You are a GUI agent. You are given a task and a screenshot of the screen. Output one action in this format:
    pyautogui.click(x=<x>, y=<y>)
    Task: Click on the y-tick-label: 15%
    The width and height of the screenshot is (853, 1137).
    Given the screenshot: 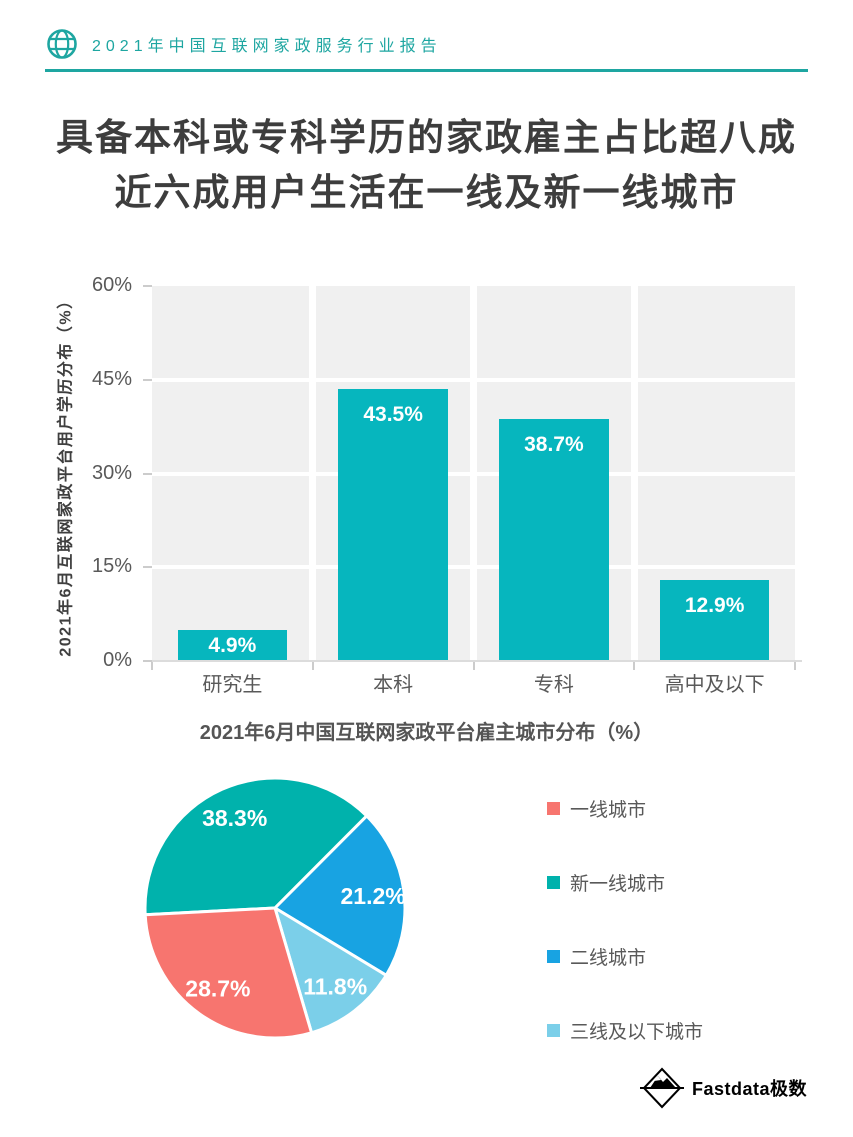 What is the action you would take?
    pyautogui.click(x=111, y=566)
    